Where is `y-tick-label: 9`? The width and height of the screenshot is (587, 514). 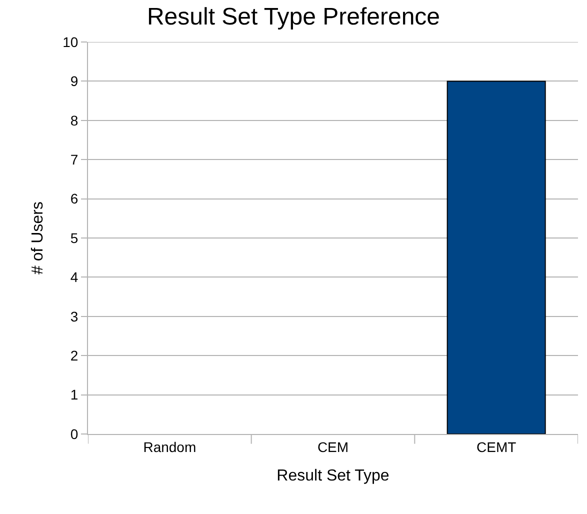 y-tick-label: 9 is located at coordinates (74, 81).